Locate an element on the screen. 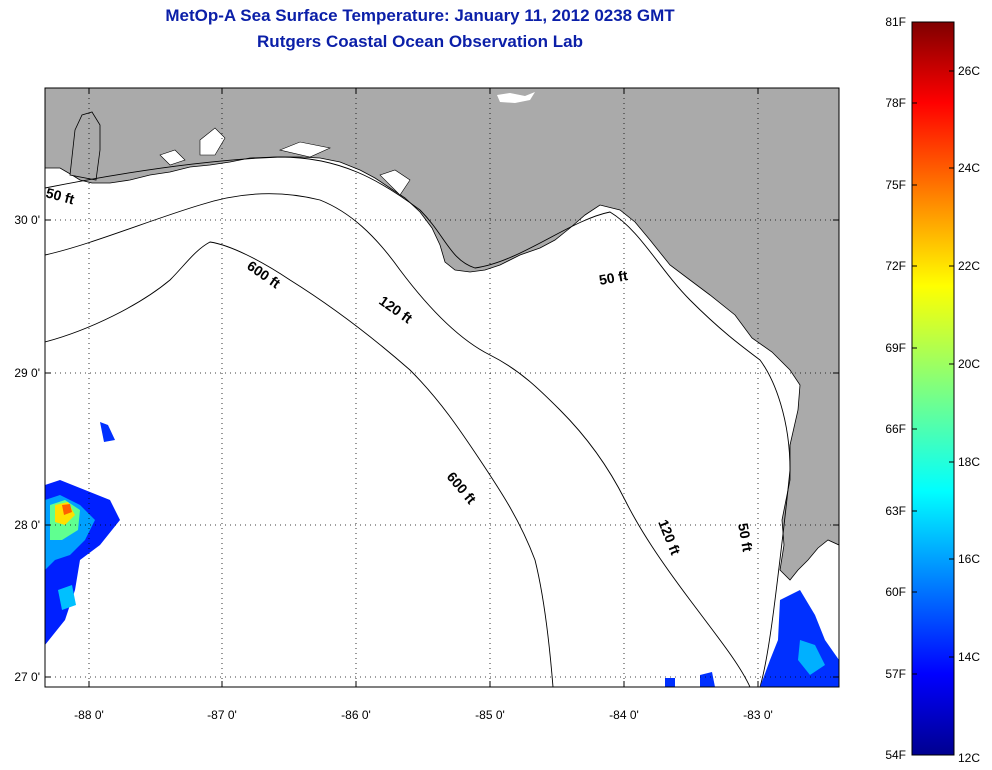 The width and height of the screenshot is (992, 770). lon-tick-label: -84 0' is located at coordinates (624, 715).